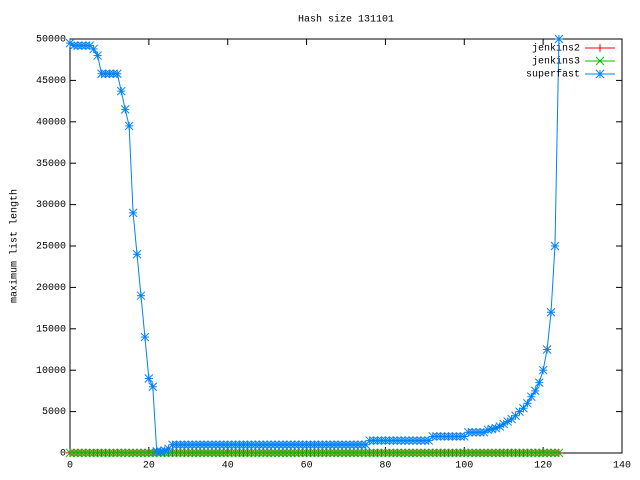 The height and width of the screenshot is (480, 640). What do you see at coordinates (228, 466) in the screenshot?
I see `x-tick-label: 40` at bounding box center [228, 466].